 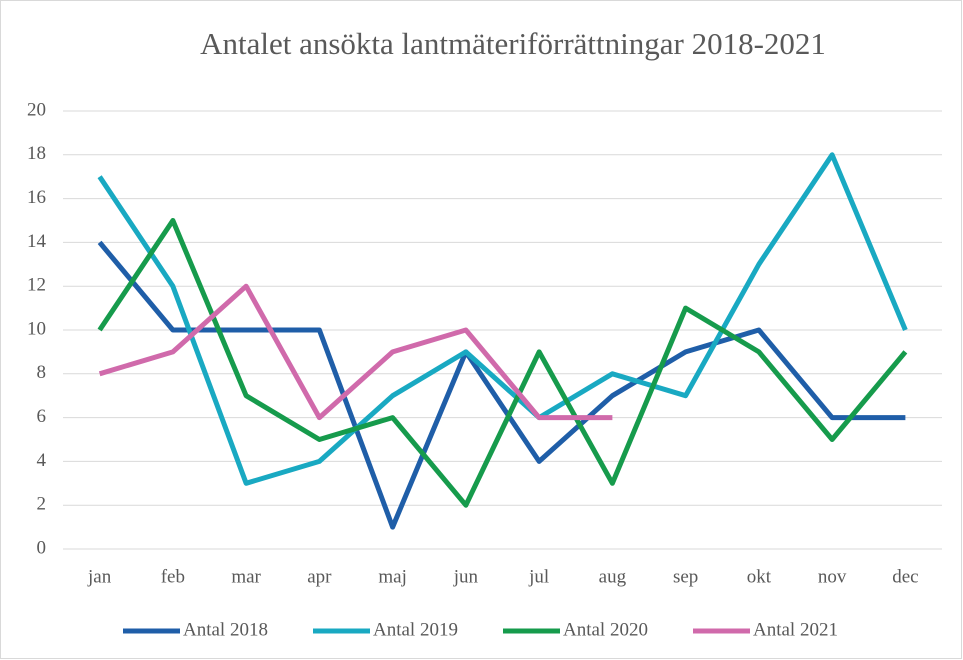 What do you see at coordinates (759, 576) in the screenshot?
I see `x-tick-label: okt` at bounding box center [759, 576].